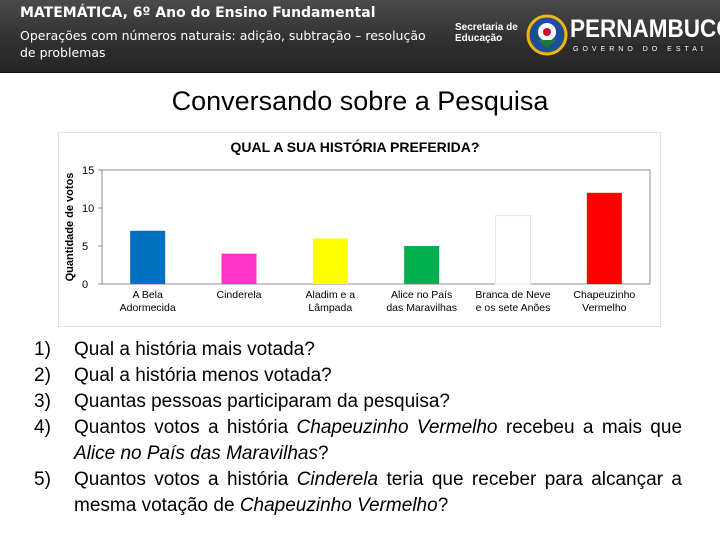 The height and width of the screenshot is (540, 720). What do you see at coordinates (421, 308) in the screenshot?
I see `x-tick-label: das Maravilhas` at bounding box center [421, 308].